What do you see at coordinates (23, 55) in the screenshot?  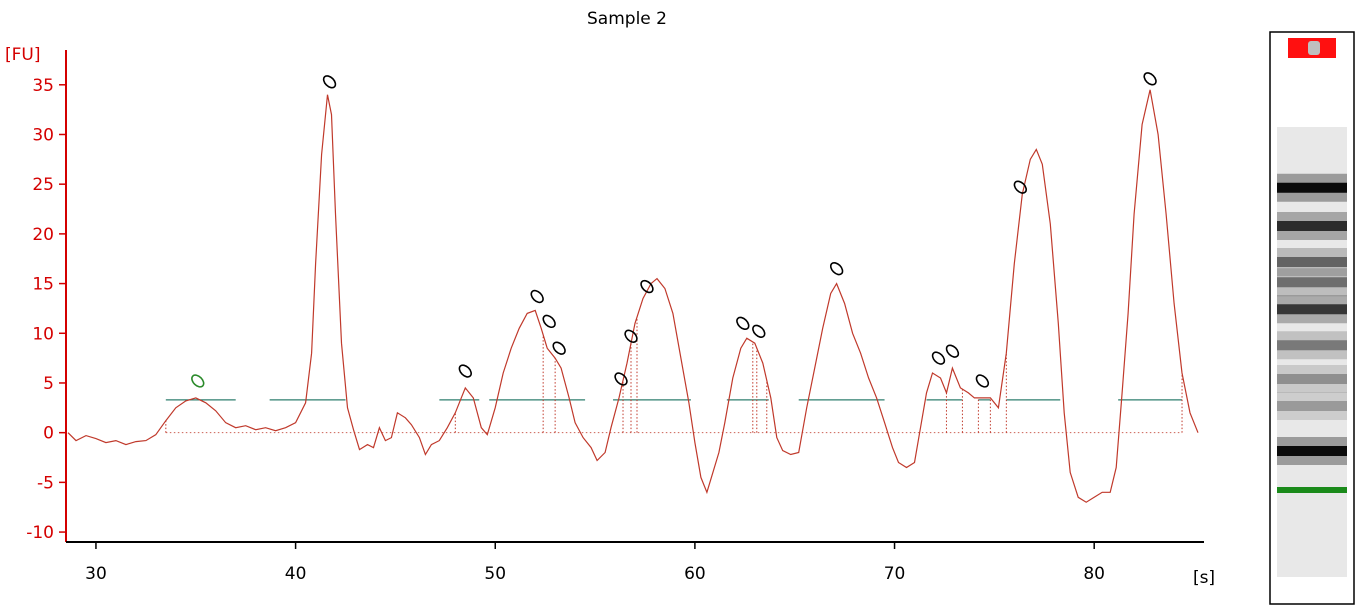 I see `y-axis-unit-label: [FU]` at bounding box center [23, 55].